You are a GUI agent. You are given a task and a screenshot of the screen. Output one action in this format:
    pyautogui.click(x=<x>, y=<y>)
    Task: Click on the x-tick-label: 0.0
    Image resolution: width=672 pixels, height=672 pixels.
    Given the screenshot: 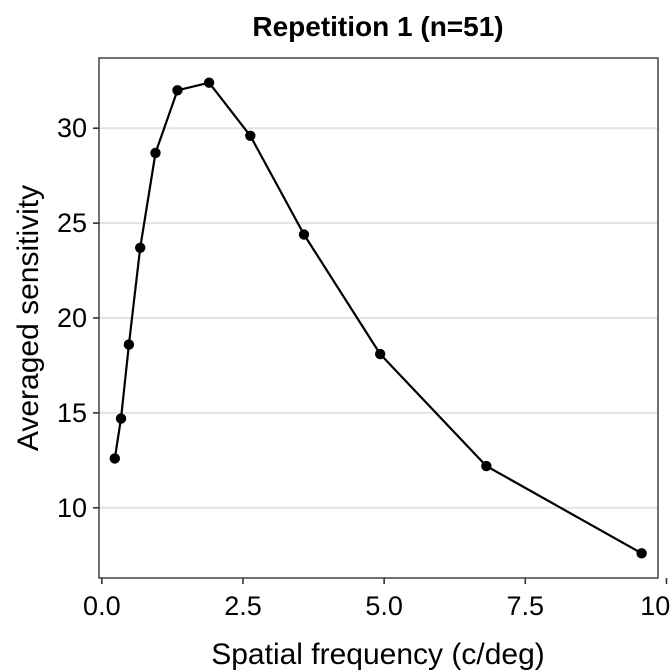 What is the action you would take?
    pyautogui.click(x=102, y=606)
    